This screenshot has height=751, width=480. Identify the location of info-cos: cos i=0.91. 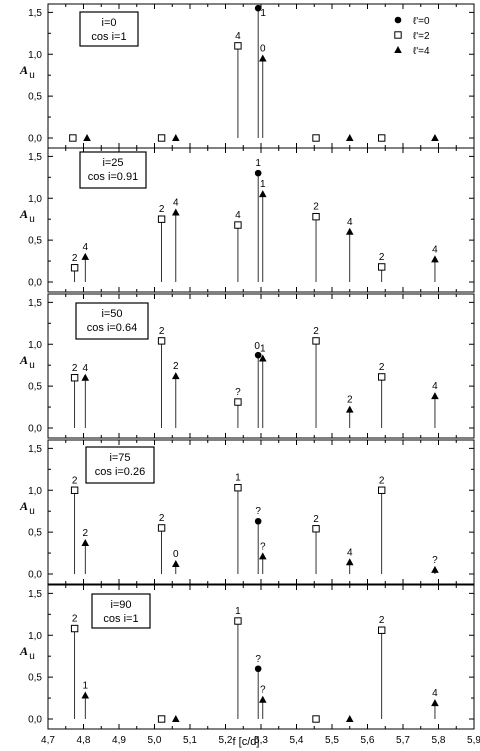
(113, 177).